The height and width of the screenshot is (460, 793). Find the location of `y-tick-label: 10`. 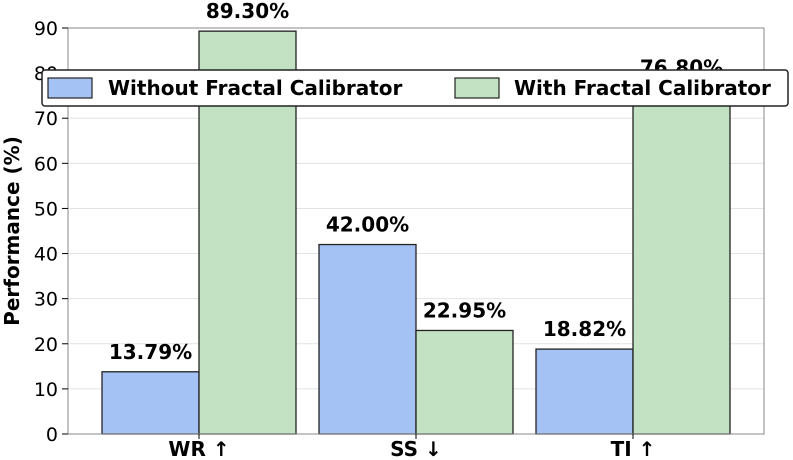

y-tick-label: 10 is located at coordinates (46, 390).